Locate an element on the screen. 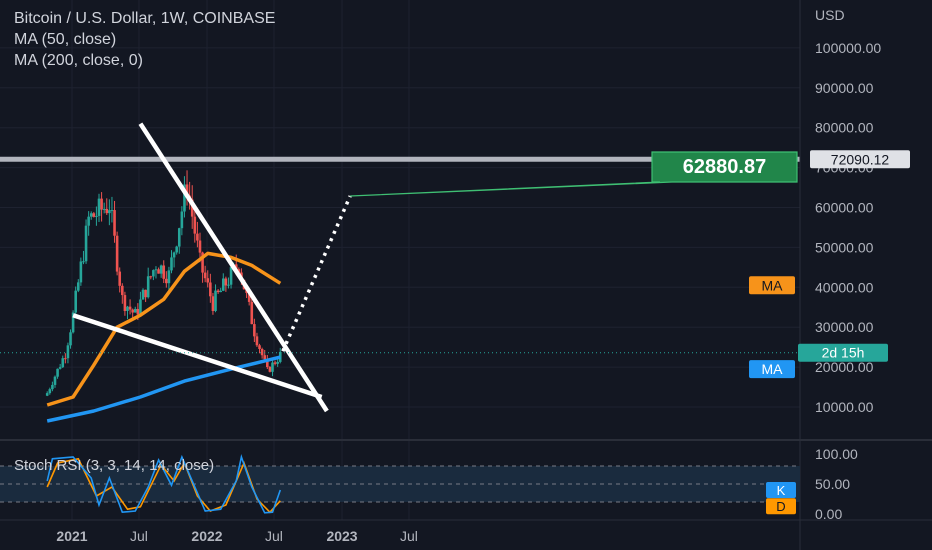 This screenshot has height=550, width=932. ma50-tag is located at coordinates (772, 285).